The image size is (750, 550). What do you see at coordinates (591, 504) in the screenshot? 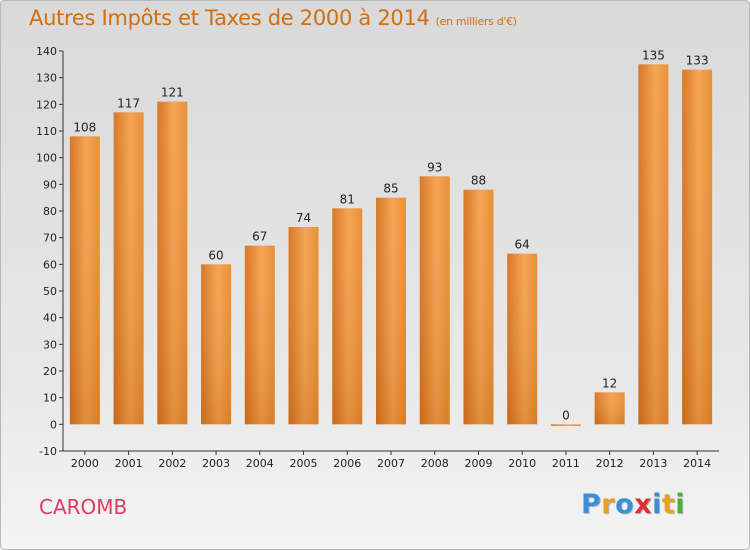
I see `brand-letter: P` at bounding box center [591, 504].